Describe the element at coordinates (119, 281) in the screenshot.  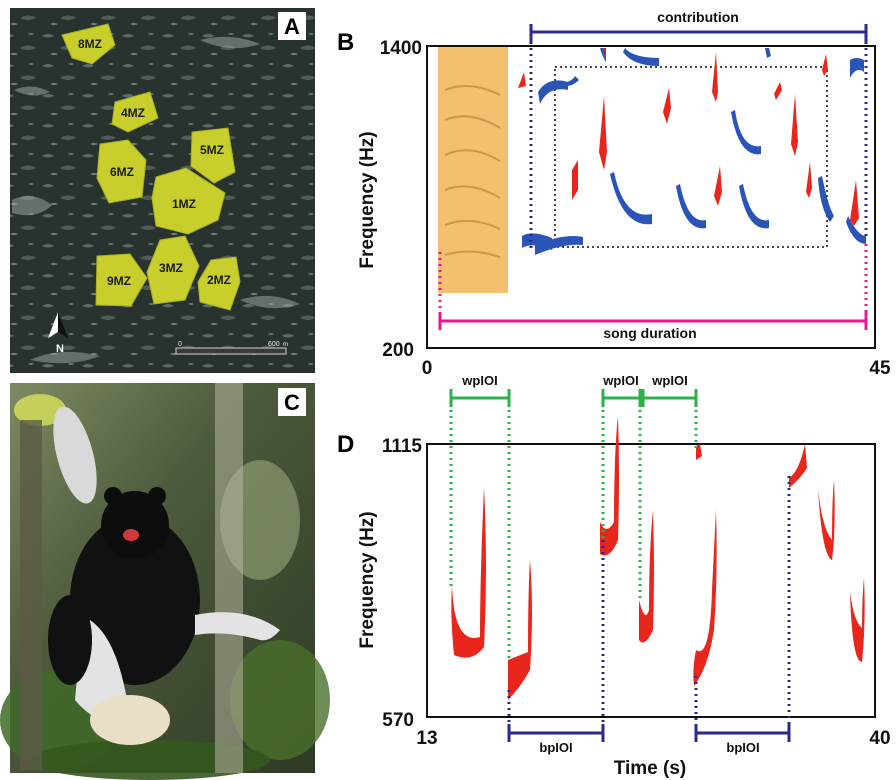
I see `zone-label-9mz: 9MZ` at that location.